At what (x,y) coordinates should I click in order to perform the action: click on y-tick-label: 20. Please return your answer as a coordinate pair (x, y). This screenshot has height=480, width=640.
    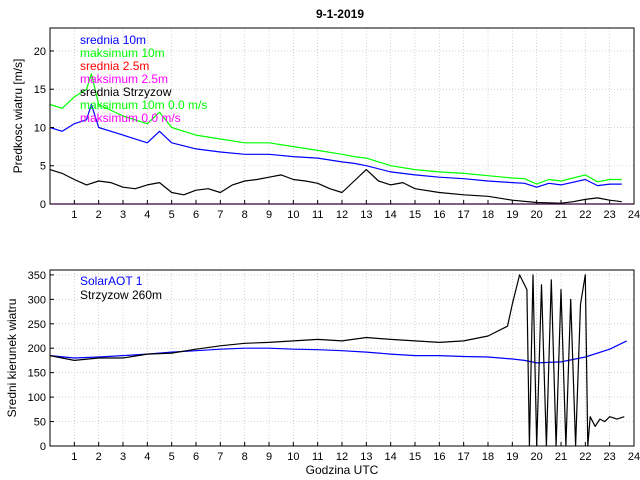
    Looking at the image, I should click on (40, 52).